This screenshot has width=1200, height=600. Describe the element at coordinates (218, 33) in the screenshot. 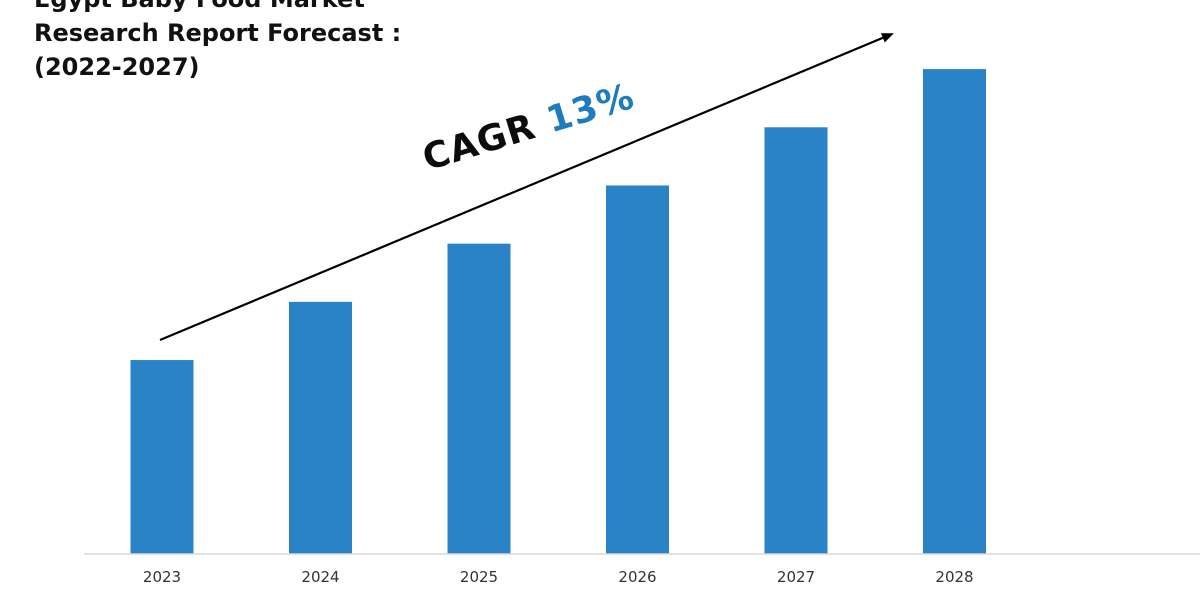

I see `title-line-2: Research Report Forecast :` at that location.